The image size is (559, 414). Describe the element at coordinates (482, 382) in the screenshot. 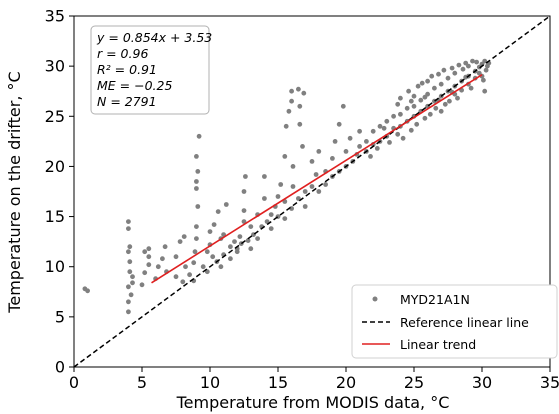

I see `x-tick-label: 30` at that location.